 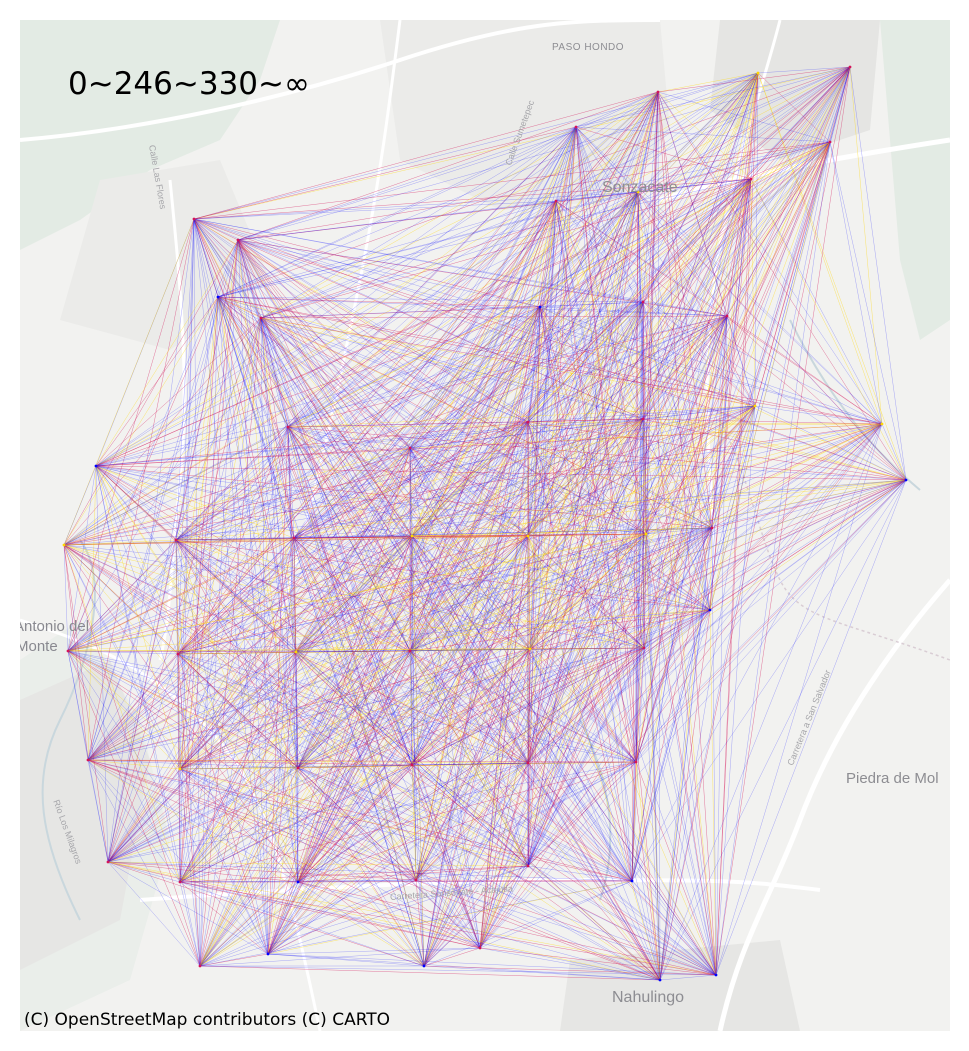 What do you see at coordinates (540, 307) in the screenshot?
I see `network-node-n12` at bounding box center [540, 307].